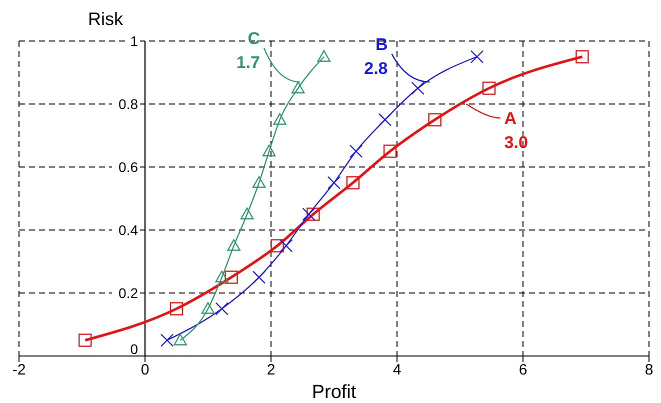 This screenshot has width=661, height=403. I want to click on x-tick-label: 8, so click(649, 370).